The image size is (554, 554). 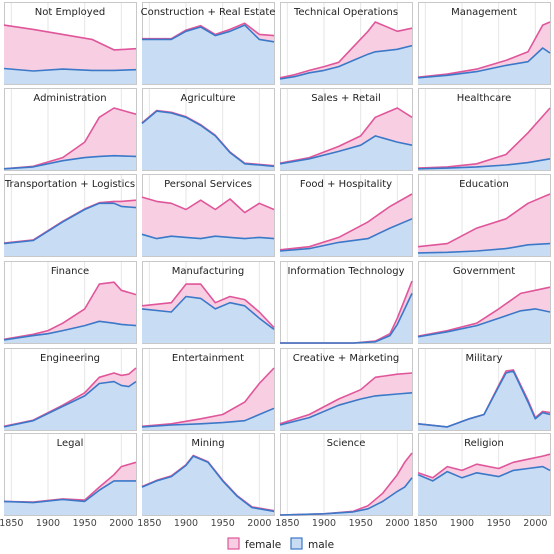 What do you see at coordinates (70, 12) in the screenshot?
I see `panel-title: Not Employed` at bounding box center [70, 12].